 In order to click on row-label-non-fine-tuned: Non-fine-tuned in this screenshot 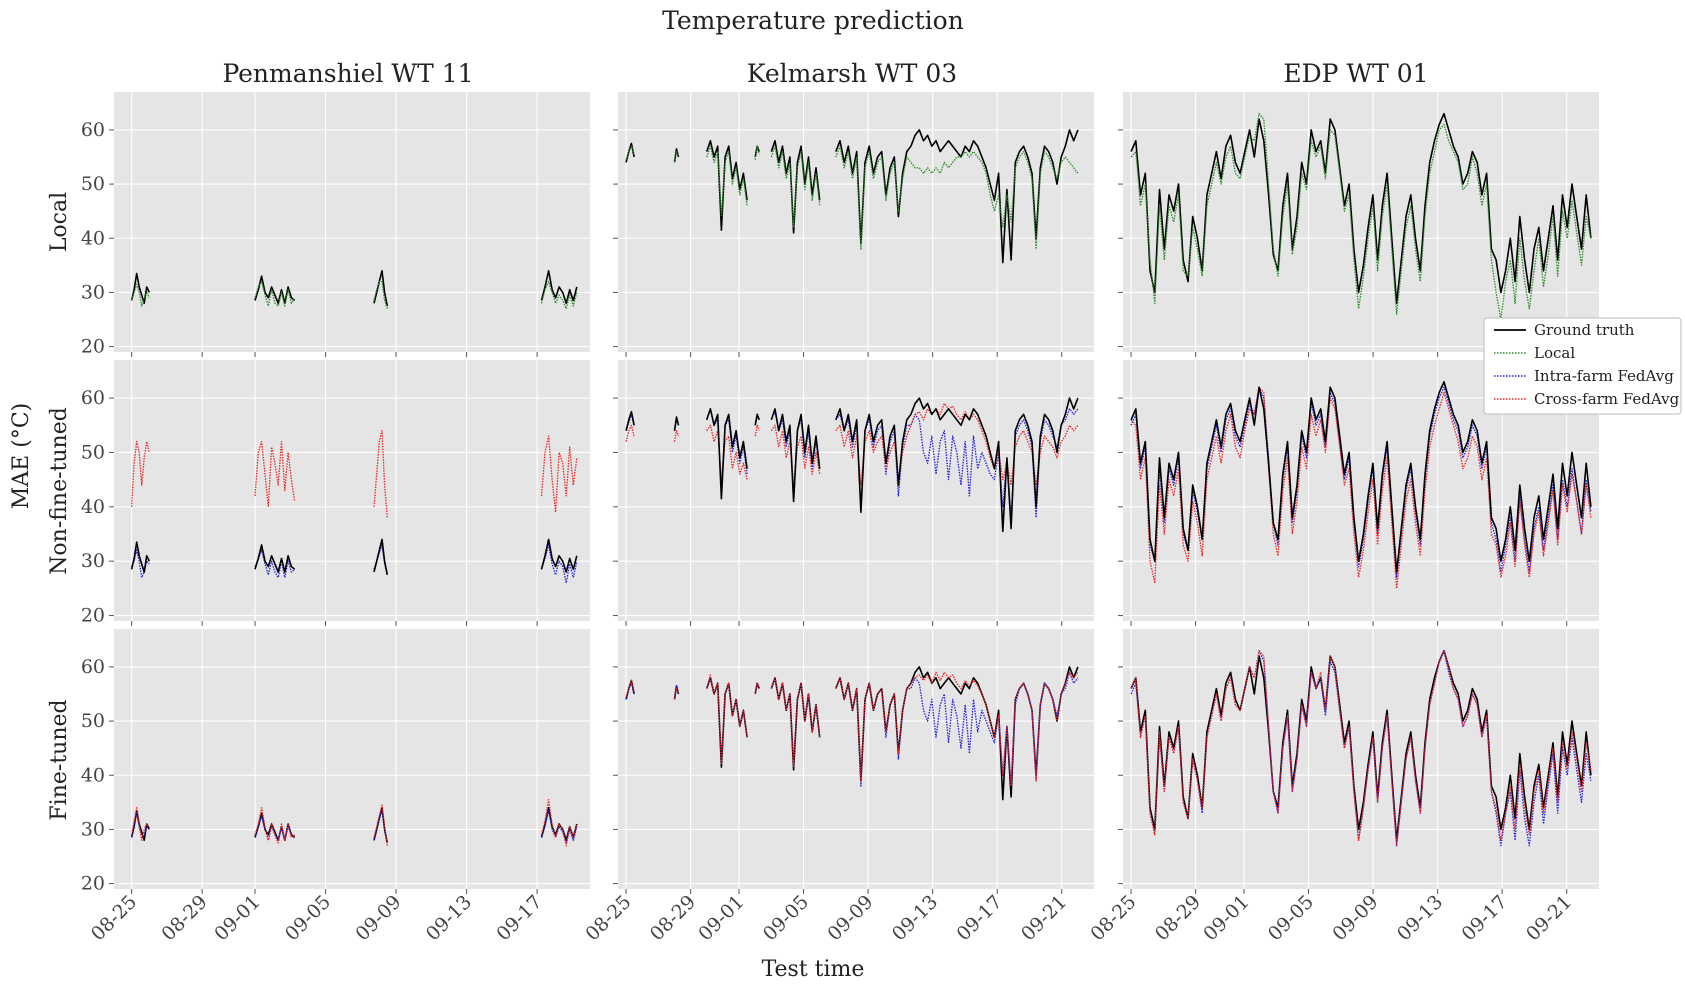, I will do `click(59, 491)`.